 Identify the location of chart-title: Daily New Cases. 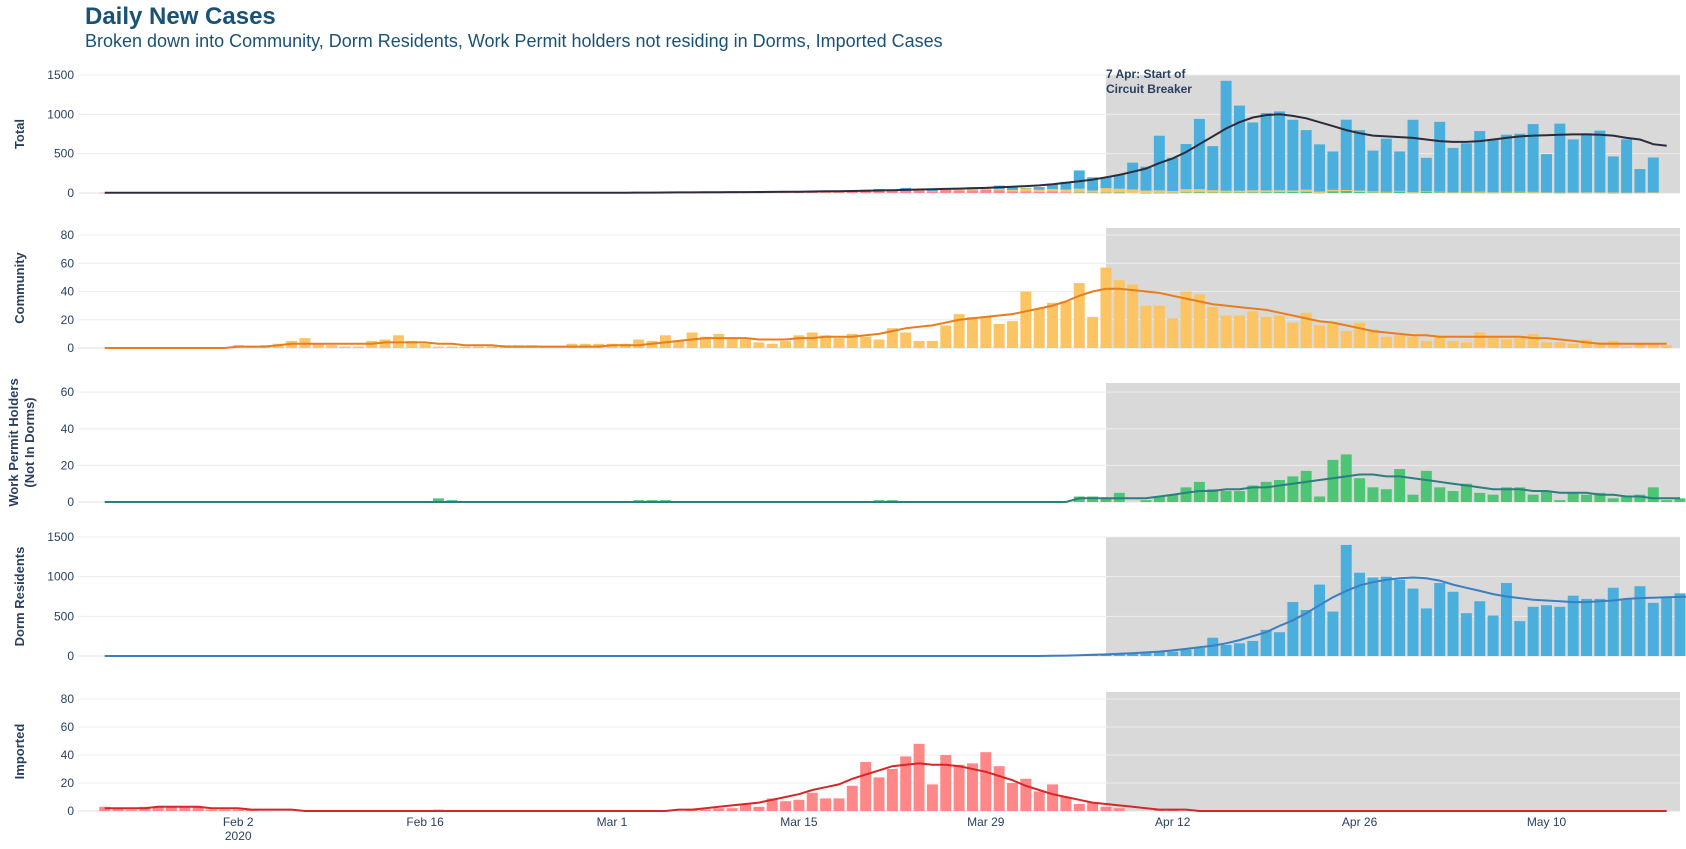
(180, 16).